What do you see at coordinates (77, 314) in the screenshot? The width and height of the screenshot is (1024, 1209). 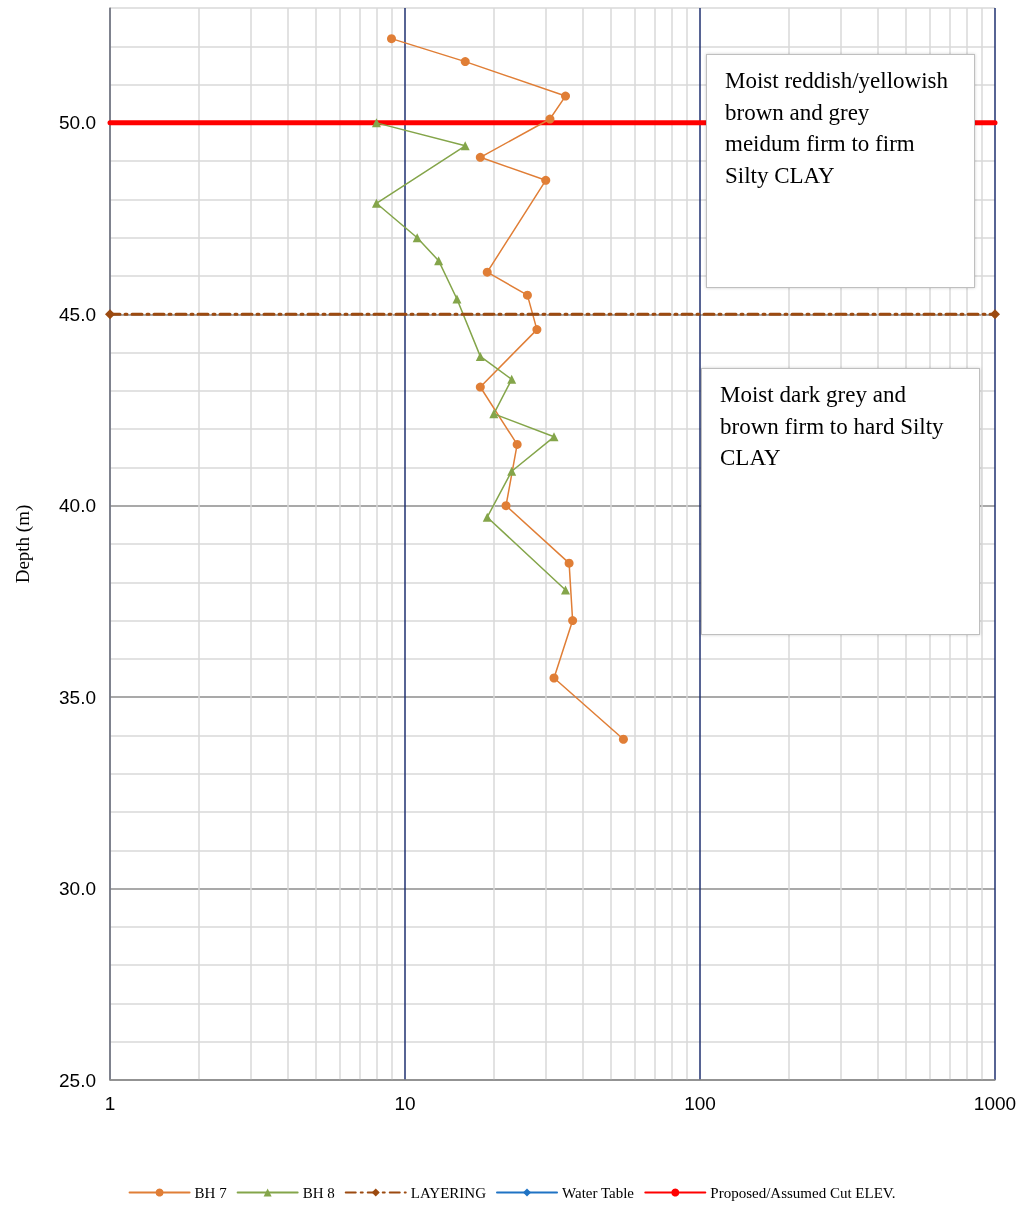 I see `y-tick-label: 45.0` at bounding box center [77, 314].